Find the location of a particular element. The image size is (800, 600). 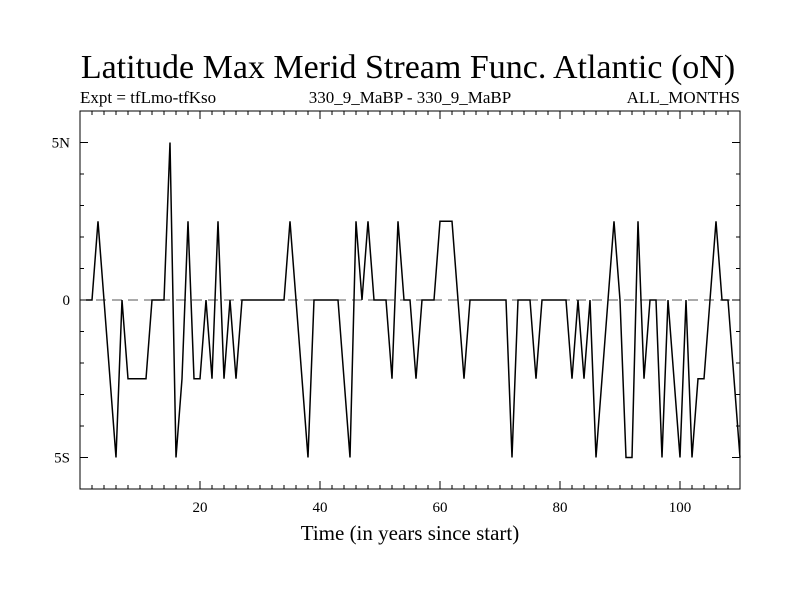

x-tick-label: 20 is located at coordinates (200, 508).